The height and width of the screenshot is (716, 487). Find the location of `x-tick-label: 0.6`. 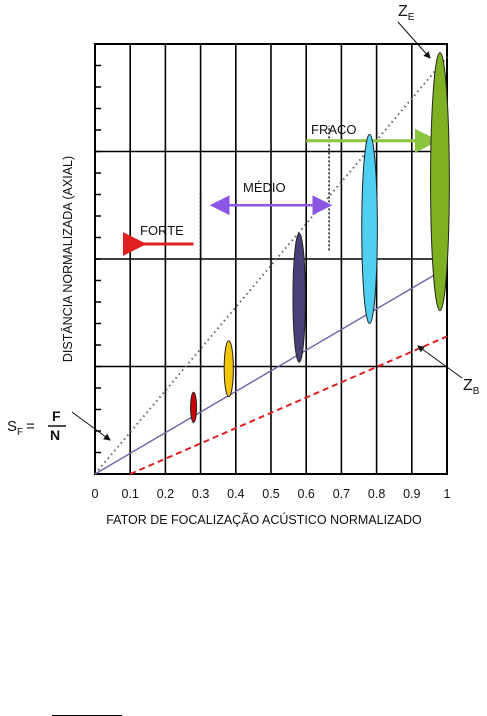

x-tick-label: 0.6 is located at coordinates (306, 494).